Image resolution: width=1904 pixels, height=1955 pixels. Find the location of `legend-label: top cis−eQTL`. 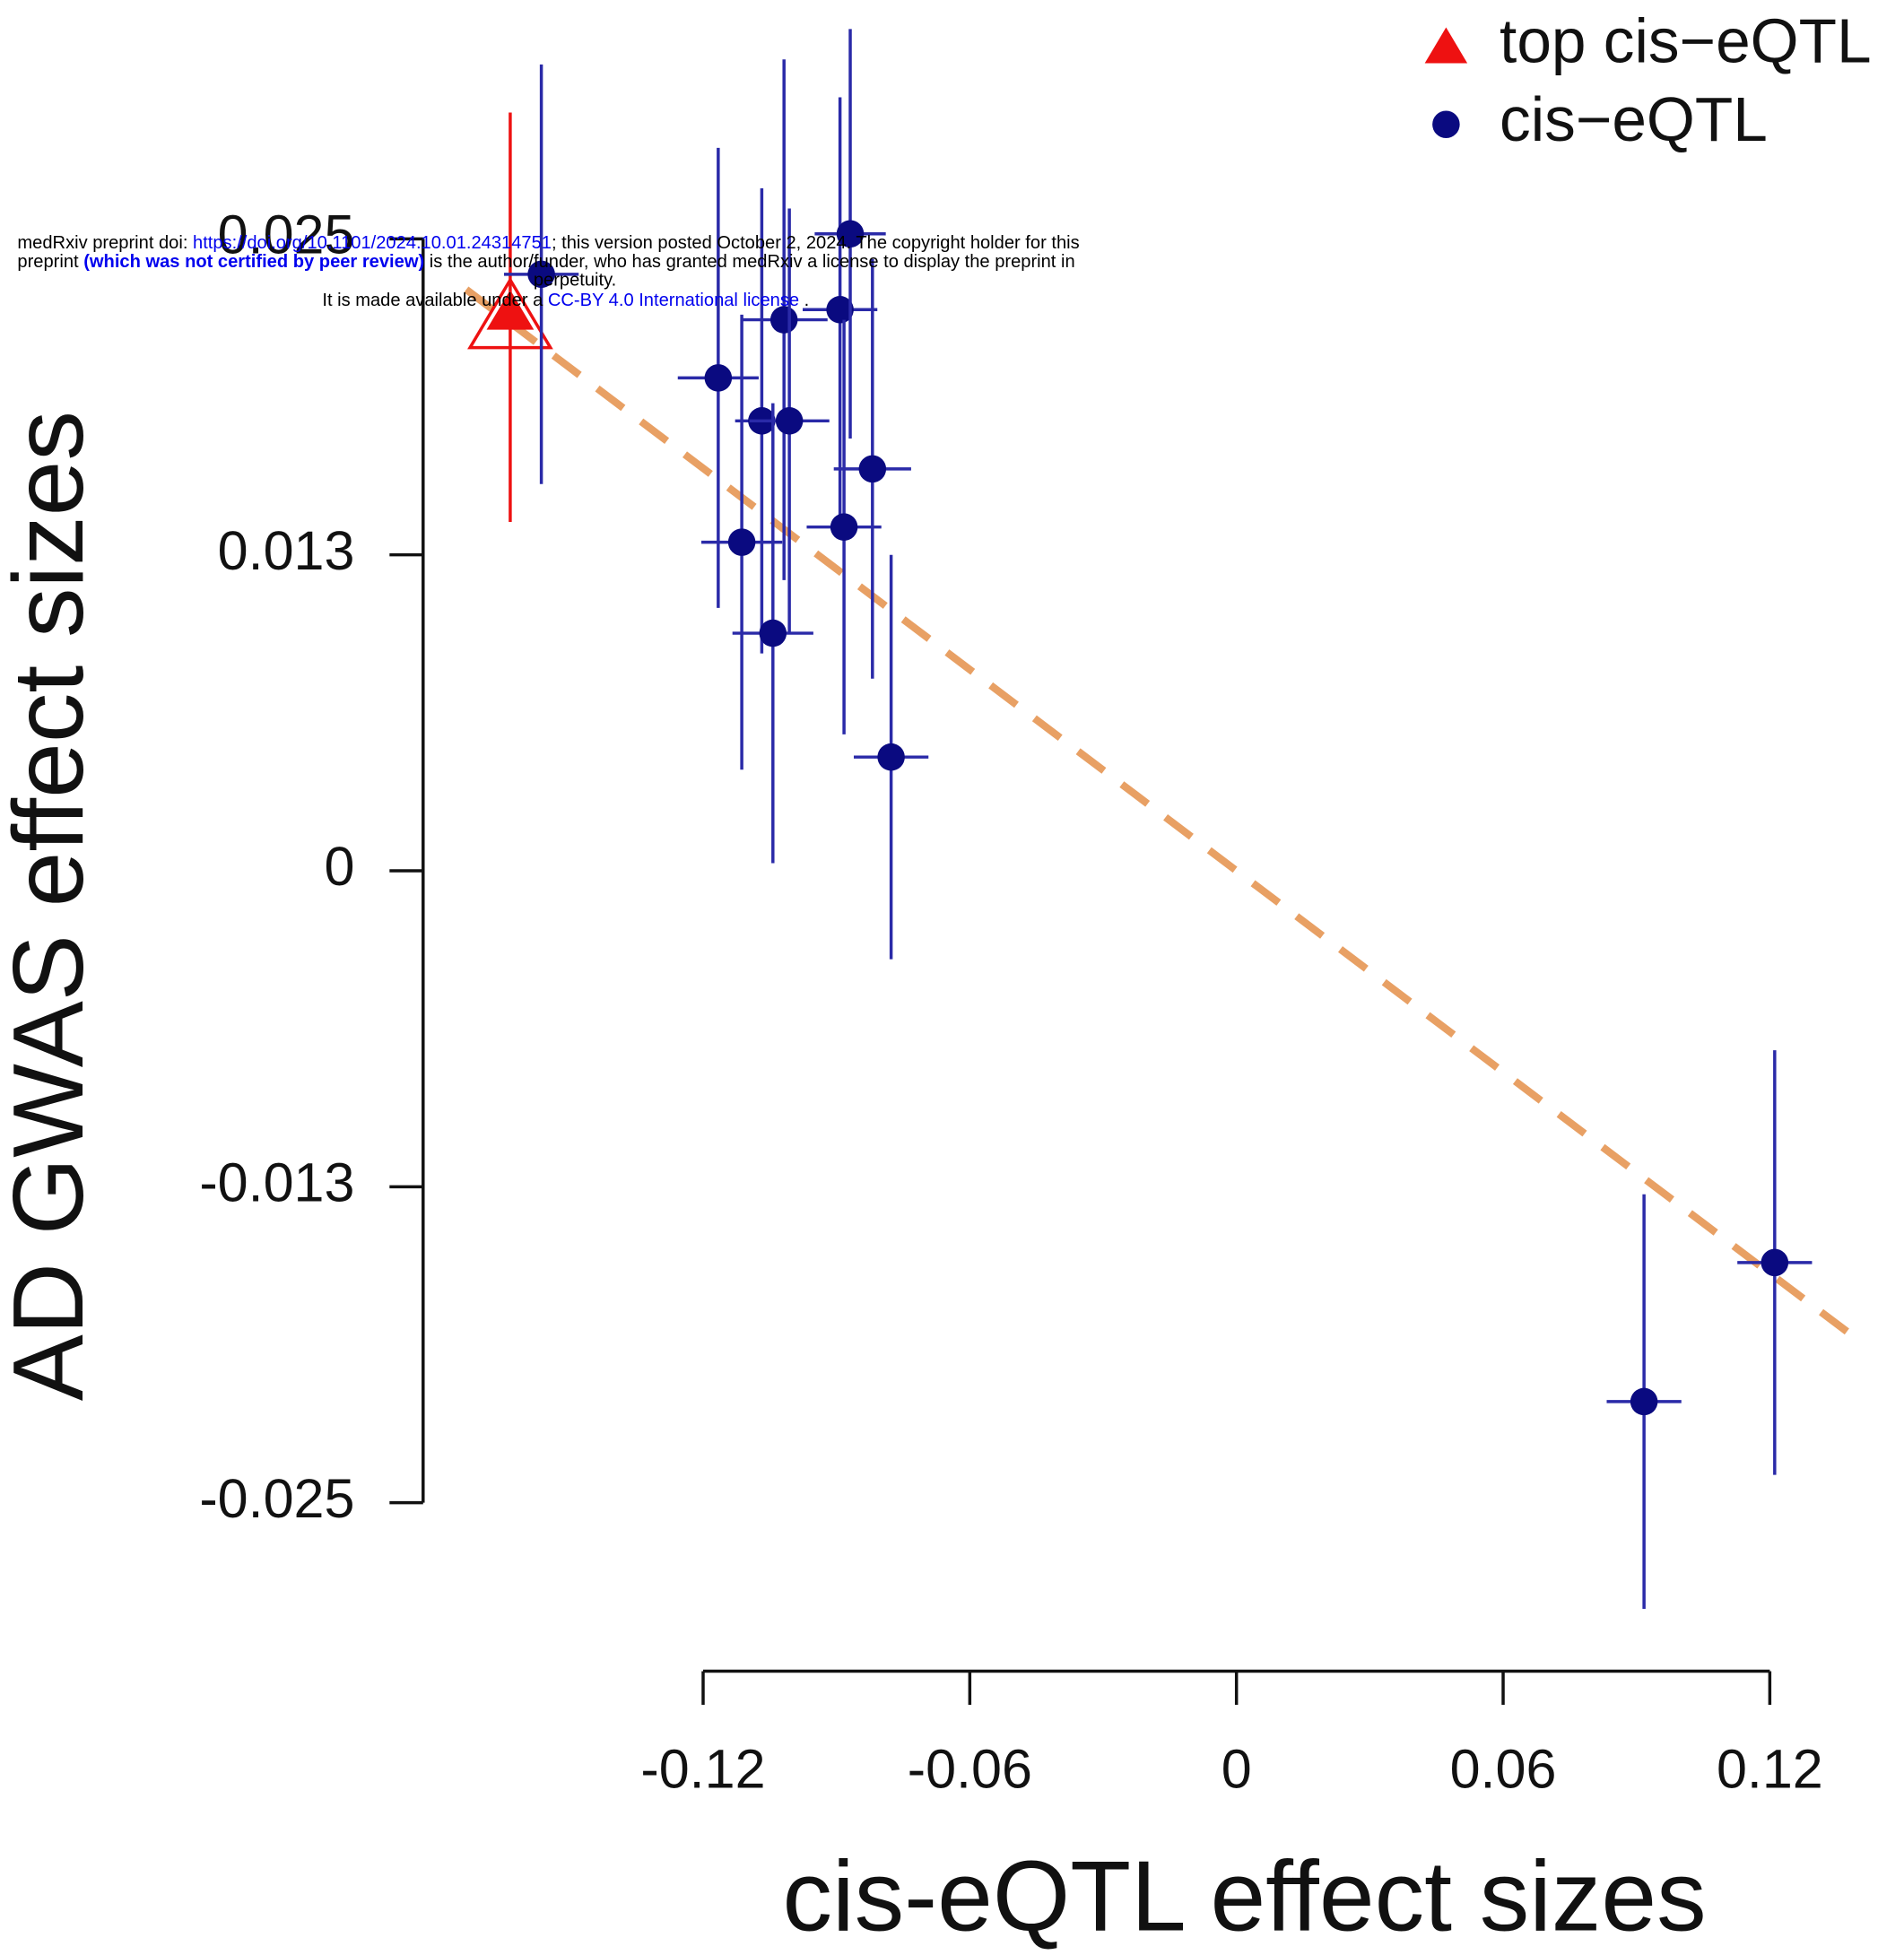

legend-label: top cis−eQTL is located at coordinates (1686, 41).